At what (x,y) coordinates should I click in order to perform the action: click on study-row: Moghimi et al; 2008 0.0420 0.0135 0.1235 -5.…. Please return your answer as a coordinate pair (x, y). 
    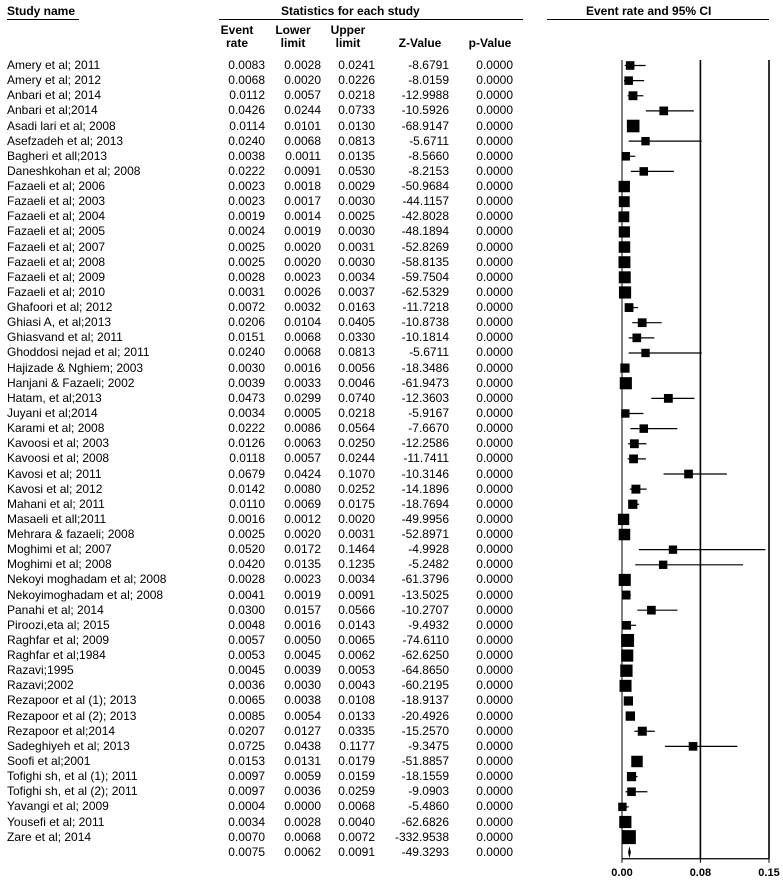
    Looking at the image, I should click on (300, 564).